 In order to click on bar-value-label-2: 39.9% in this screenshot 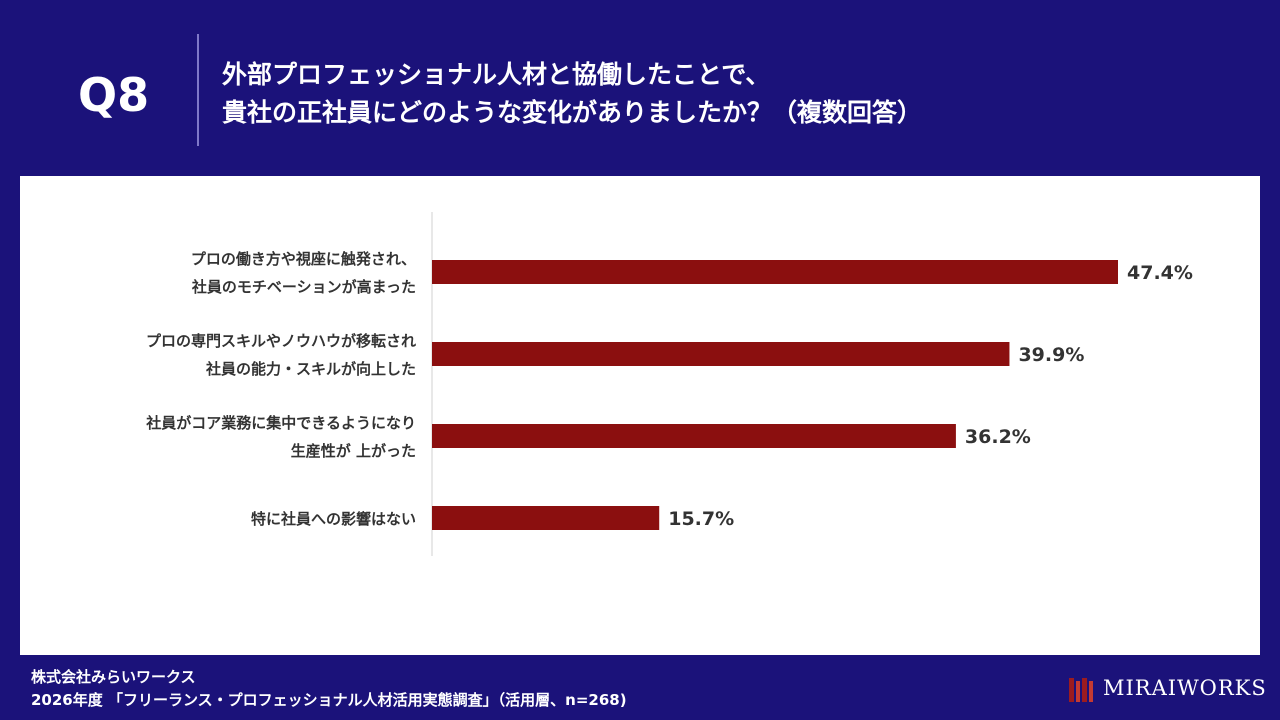, I will do `click(1051, 355)`.